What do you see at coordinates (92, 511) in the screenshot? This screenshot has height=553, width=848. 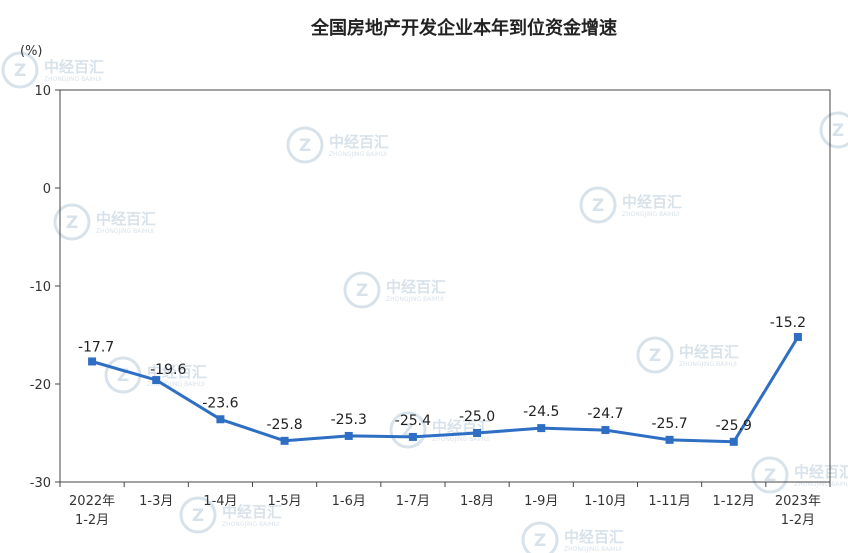 I see `x-tick-label: 2022年 1-2月` at bounding box center [92, 511].